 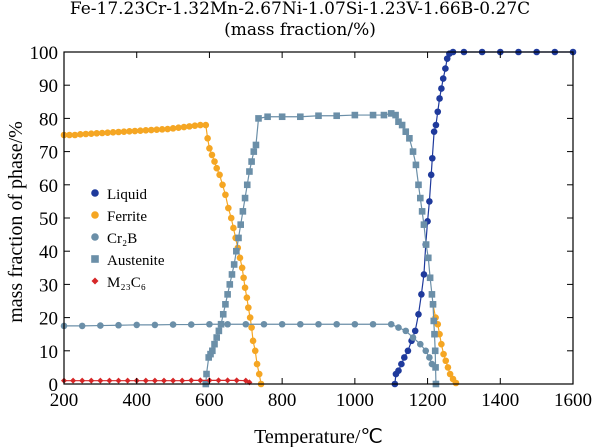 I want to click on legend-entry: Liquid, so click(x=119, y=195).